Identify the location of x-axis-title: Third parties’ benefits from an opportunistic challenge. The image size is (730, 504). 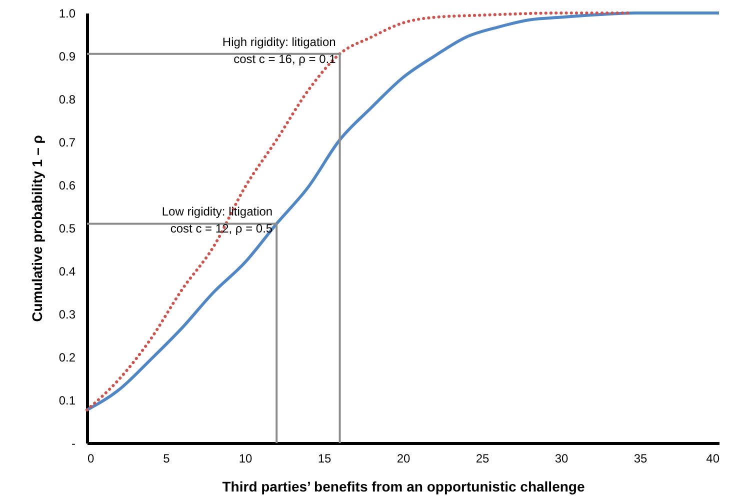
(403, 486).